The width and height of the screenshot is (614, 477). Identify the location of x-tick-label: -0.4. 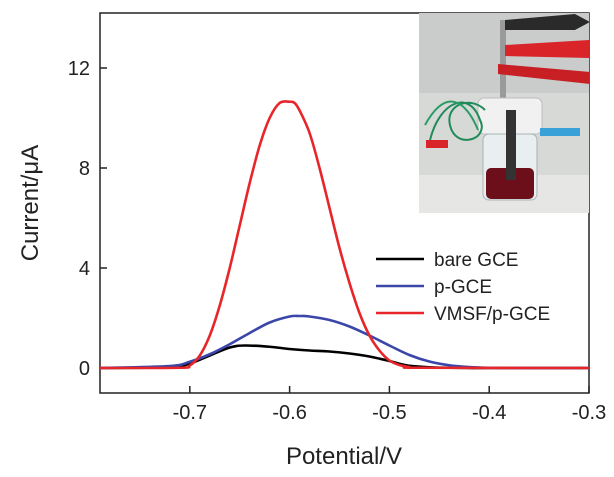
(489, 413).